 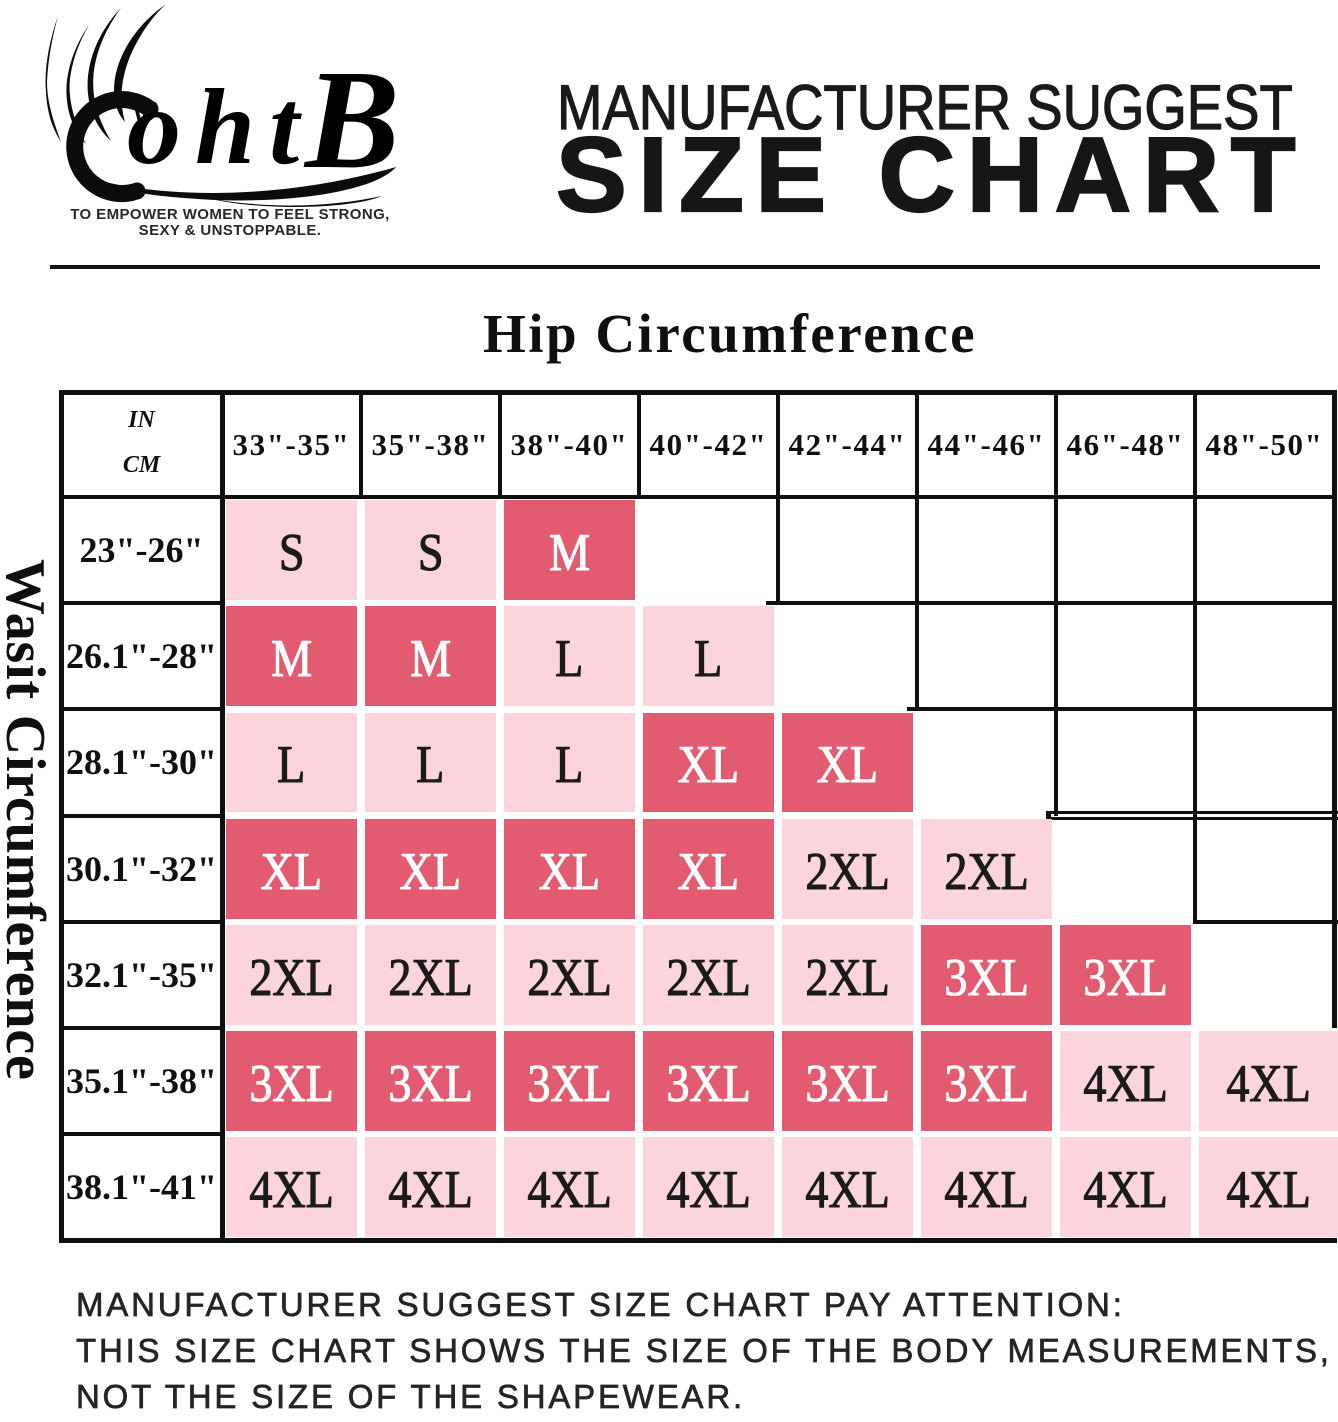 What do you see at coordinates (220, 127) in the screenshot?
I see `svg-text: oht` at bounding box center [220, 127].